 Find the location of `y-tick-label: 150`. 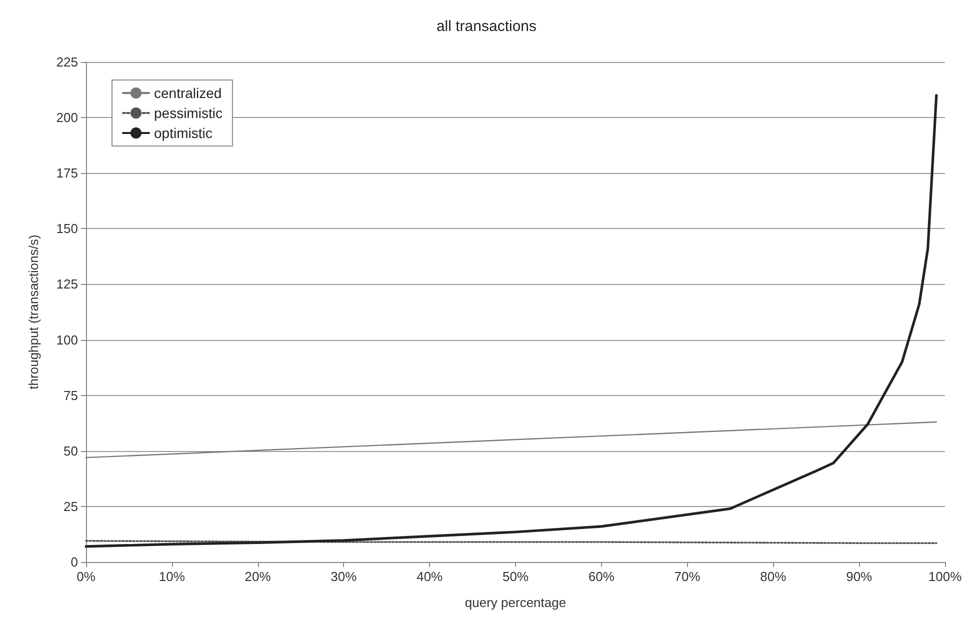

y-tick-label: 150 is located at coordinates (67, 228).